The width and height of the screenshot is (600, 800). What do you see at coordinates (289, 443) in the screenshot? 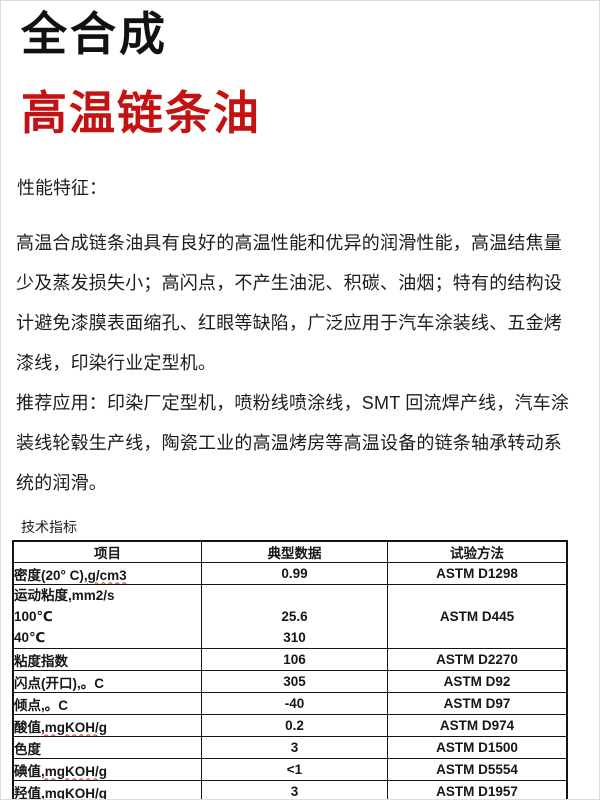
I see `text-line: 装线轮毂生产线，陶瓷工业的高温烤房等高温设备的链条轴承转动系` at bounding box center [289, 443].